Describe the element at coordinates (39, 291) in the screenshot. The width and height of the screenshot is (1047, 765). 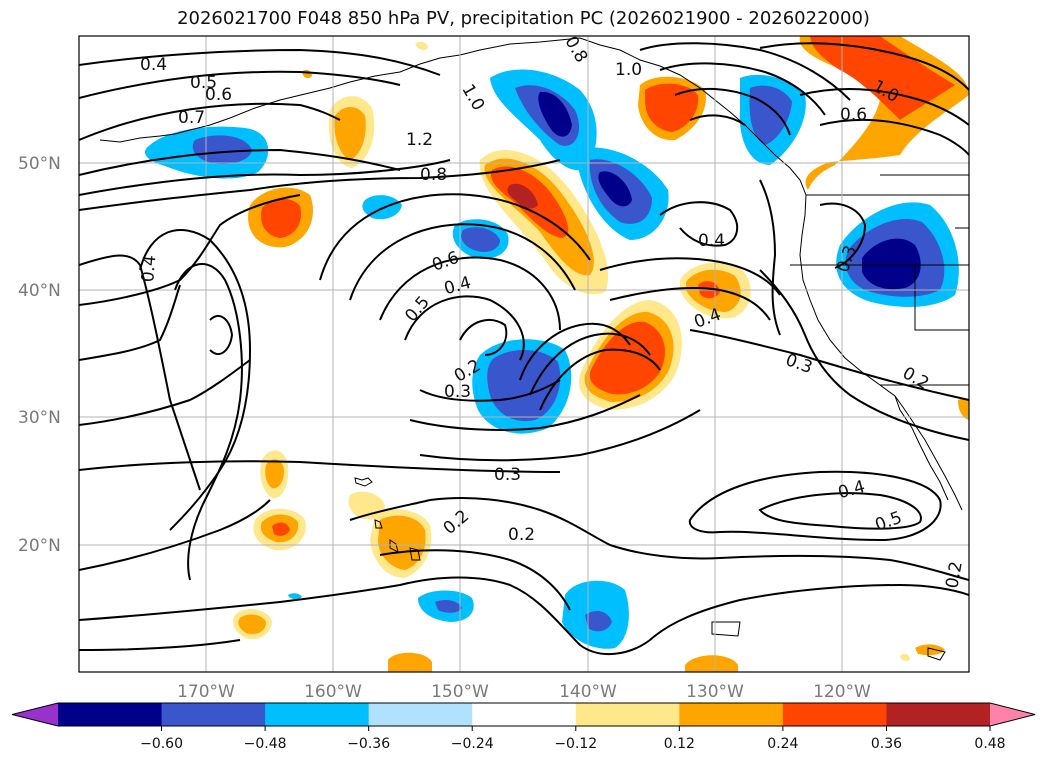
I see `lat-tick-label: 40°N` at that location.